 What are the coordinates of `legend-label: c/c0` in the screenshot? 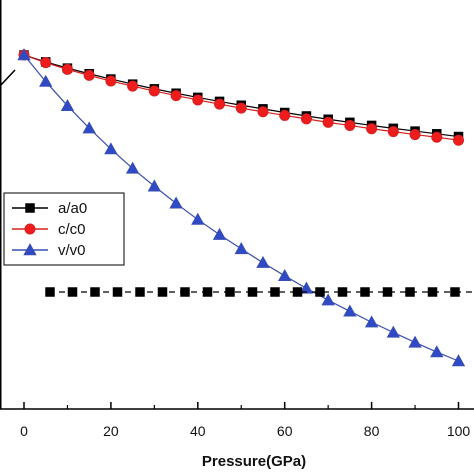 It's located at (72, 229).